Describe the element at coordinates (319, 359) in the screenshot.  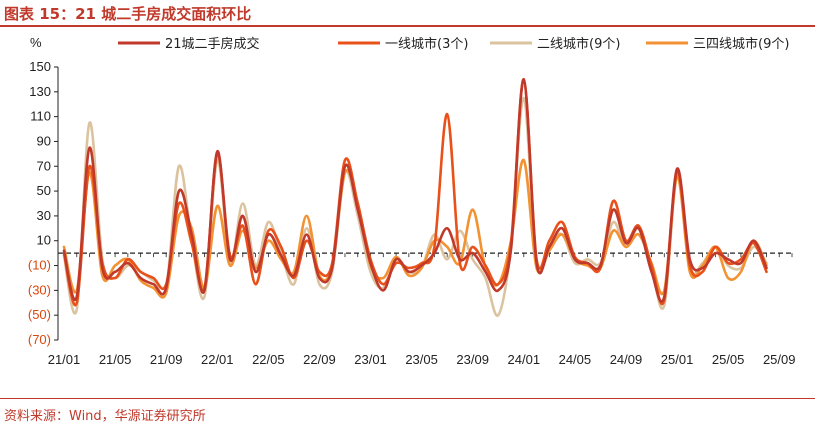
I see `x-tick-label: 22/09` at that location.